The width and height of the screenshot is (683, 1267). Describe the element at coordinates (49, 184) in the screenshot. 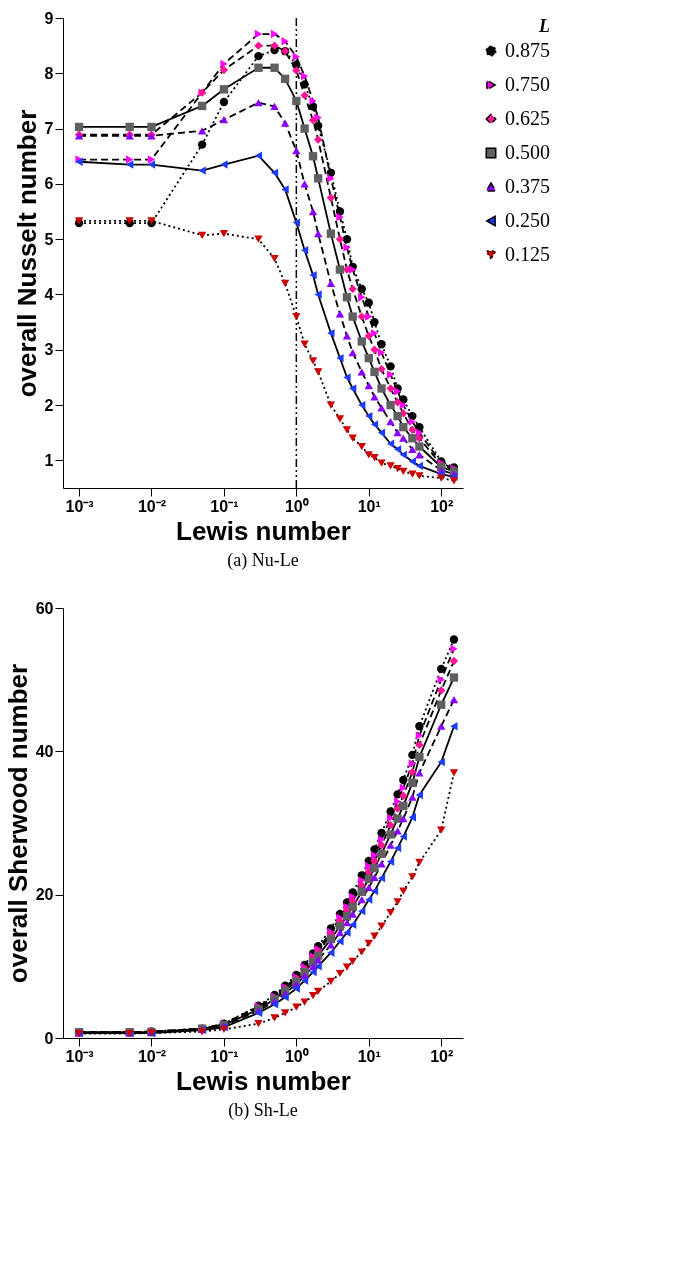

I see `y-tick-label: 6` at that location.